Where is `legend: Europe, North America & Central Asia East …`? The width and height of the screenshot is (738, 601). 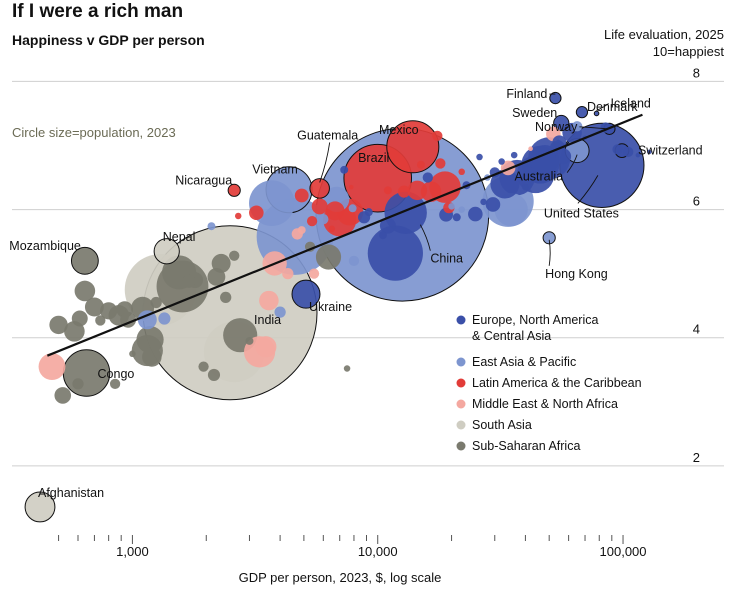
legend: Europe, North America & Central Asia East … is located at coordinates (549, 383).